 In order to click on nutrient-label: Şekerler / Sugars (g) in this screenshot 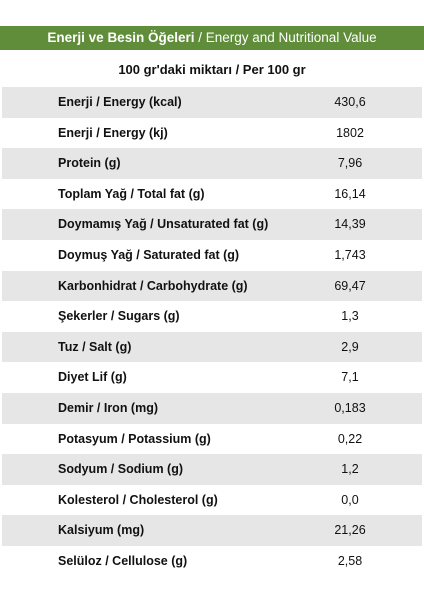, I will do `click(119, 316)`.